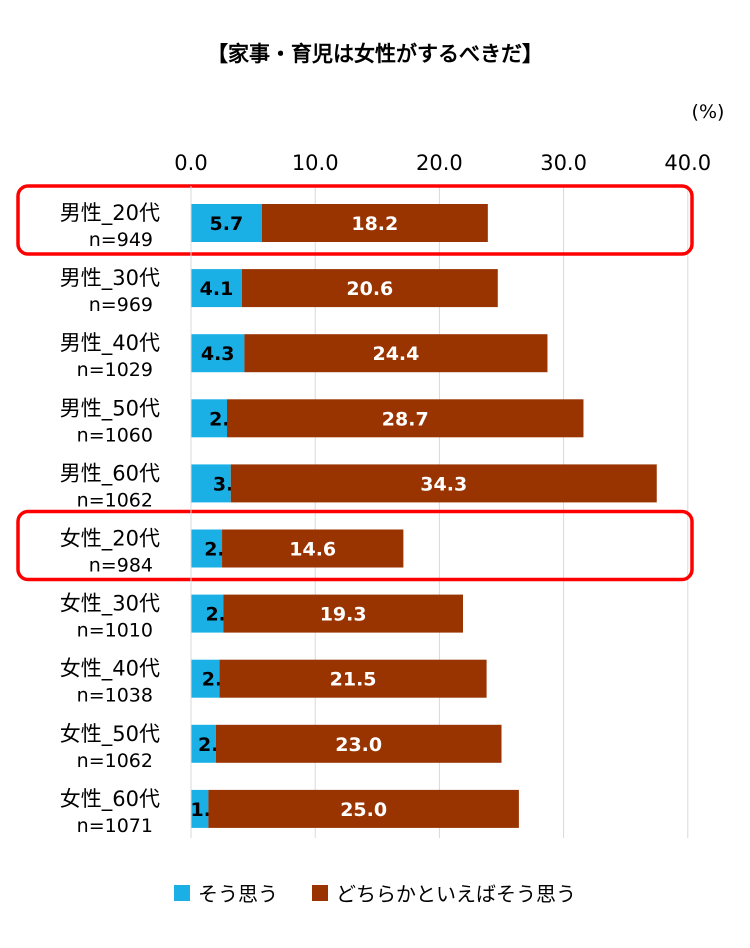 This screenshot has height=948, width=750. I want to click on legend-item-series-2: どちらかといえばそう思う, so click(444, 892).